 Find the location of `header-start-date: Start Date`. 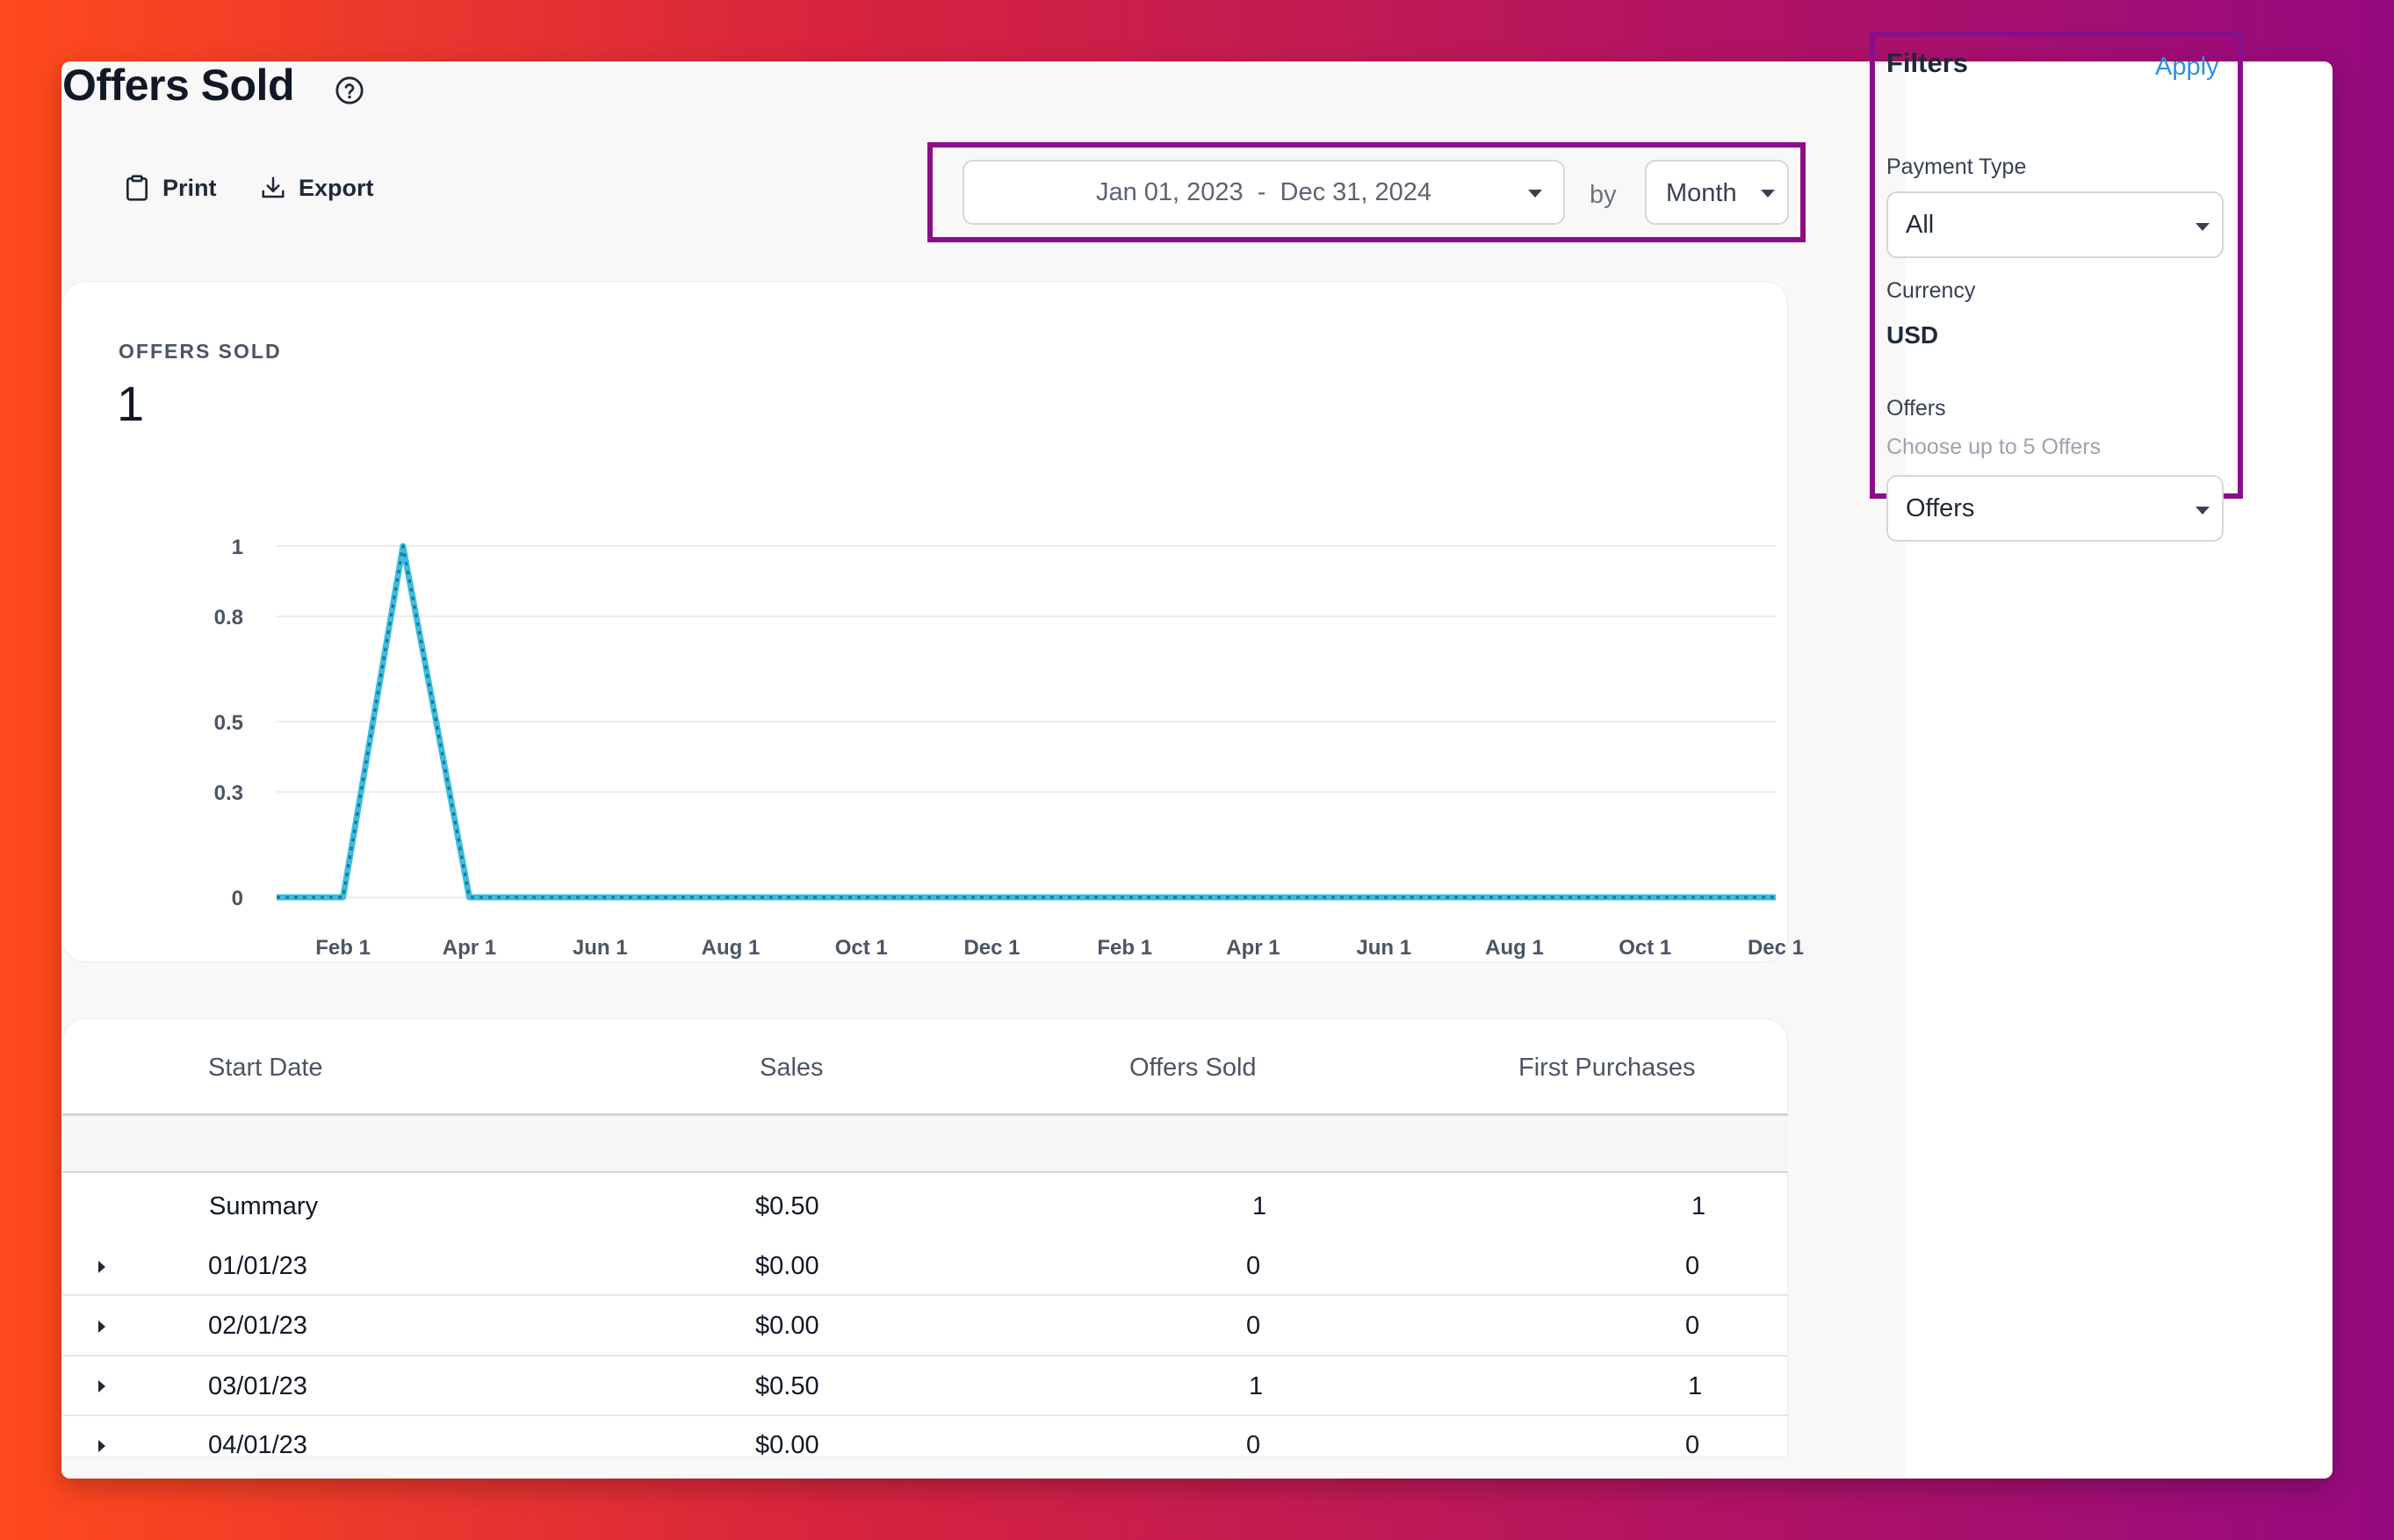

header-start-date: Start Date is located at coordinates (265, 1068).